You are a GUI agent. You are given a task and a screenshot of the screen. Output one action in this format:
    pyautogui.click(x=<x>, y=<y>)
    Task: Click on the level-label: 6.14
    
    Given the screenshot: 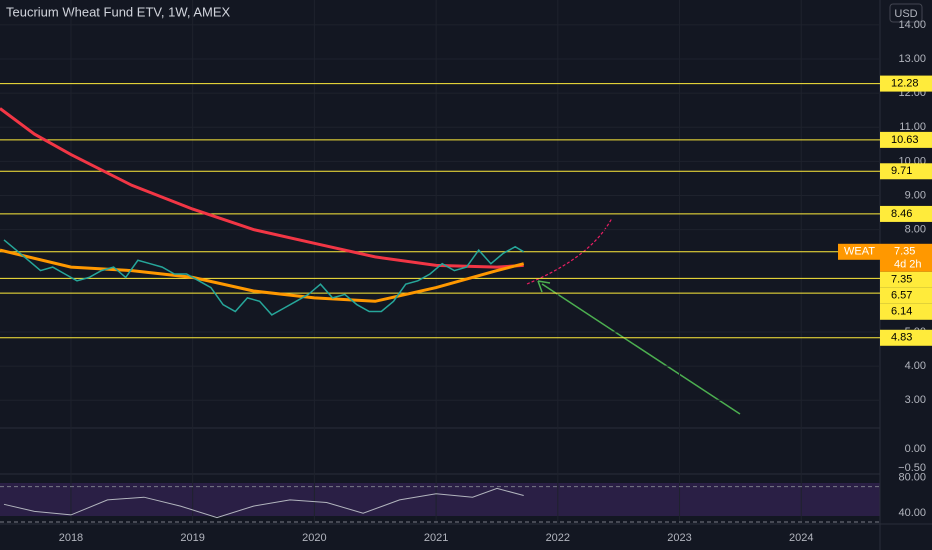 What is the action you would take?
    pyautogui.click(x=901, y=312)
    